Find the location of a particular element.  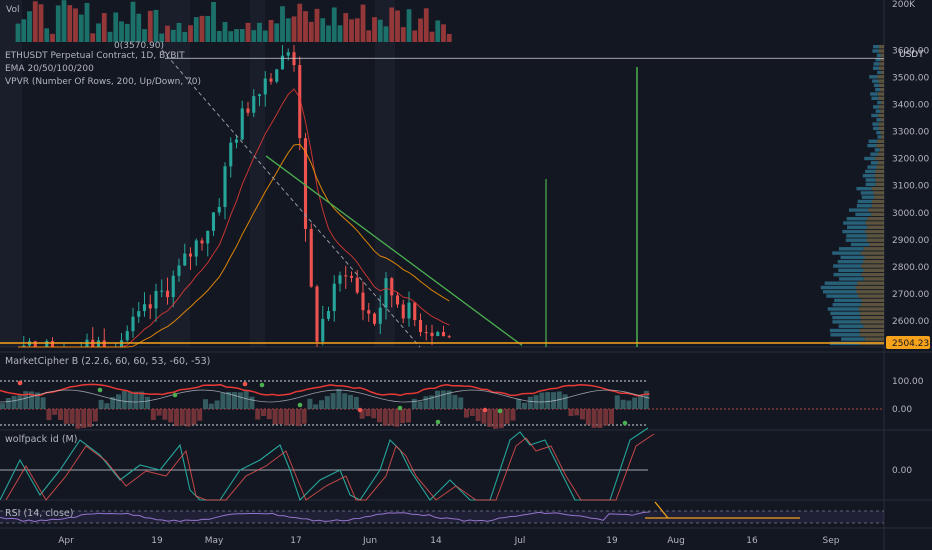

ema-indicator-label: EMA 20/50/100/200 is located at coordinates (49, 69).